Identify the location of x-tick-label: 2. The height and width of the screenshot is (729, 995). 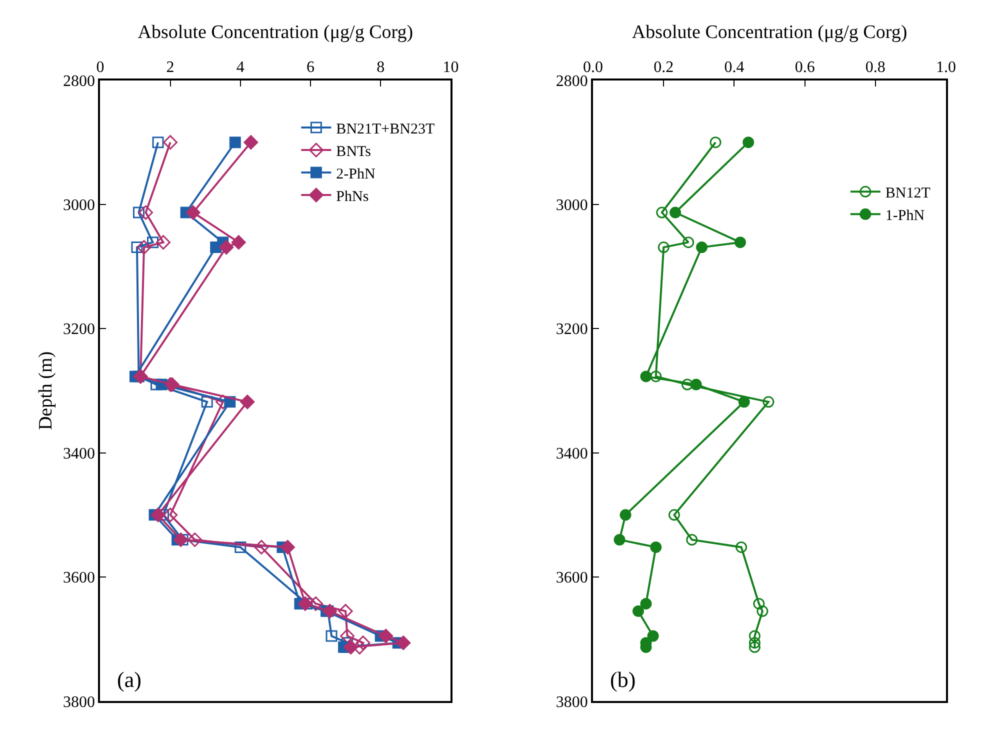
(170, 67).